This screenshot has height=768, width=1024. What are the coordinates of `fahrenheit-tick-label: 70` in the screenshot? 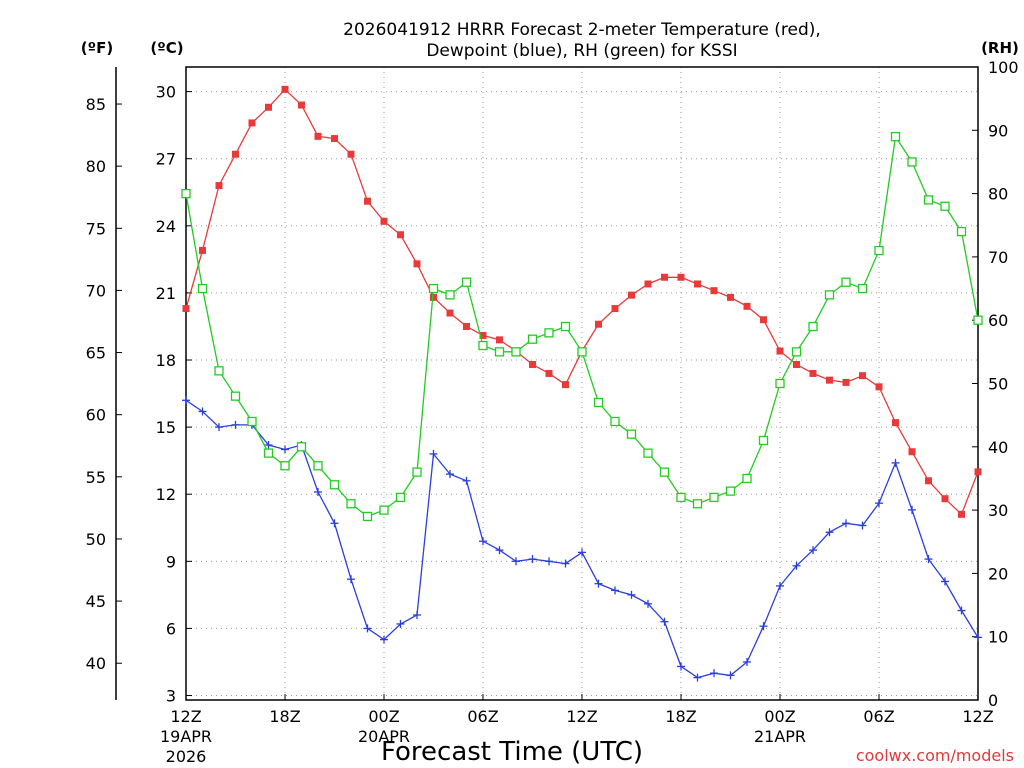 It's located at (96, 290).